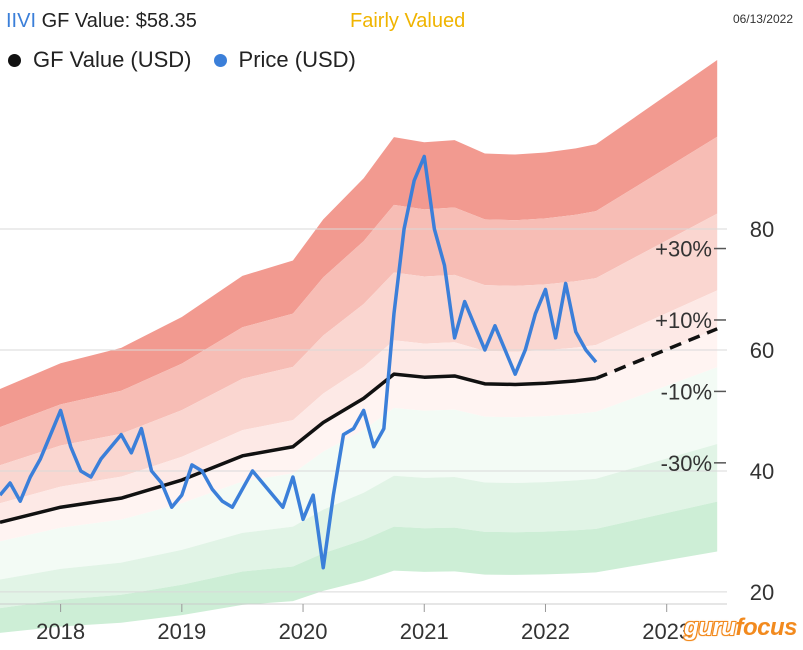 The height and width of the screenshot is (650, 803). What do you see at coordinates (181, 631) in the screenshot?
I see `x-tick-label-2019: 2019` at bounding box center [181, 631].